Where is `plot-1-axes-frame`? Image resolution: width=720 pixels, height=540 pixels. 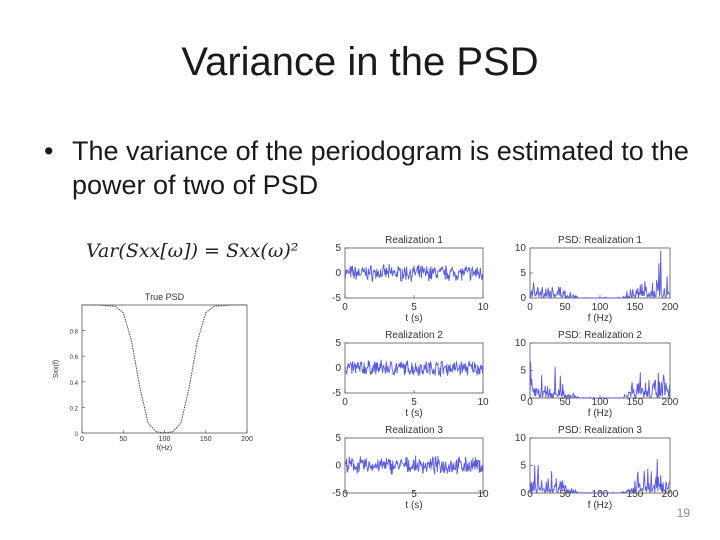 plot-1-axes-frame is located at coordinates (164, 369).